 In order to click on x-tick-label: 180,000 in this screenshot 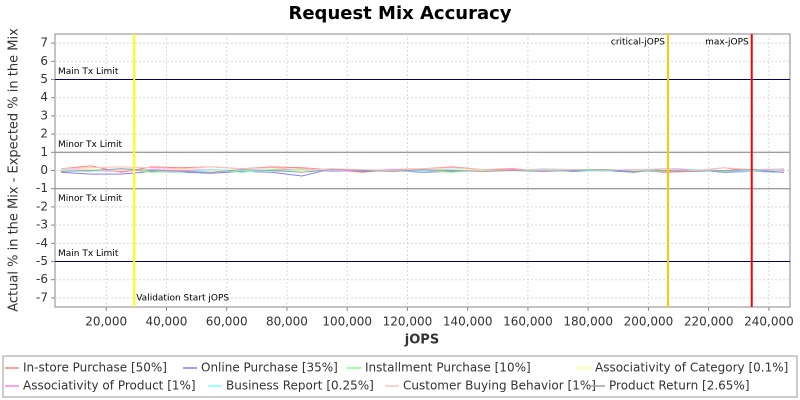, I will do `click(588, 322)`.